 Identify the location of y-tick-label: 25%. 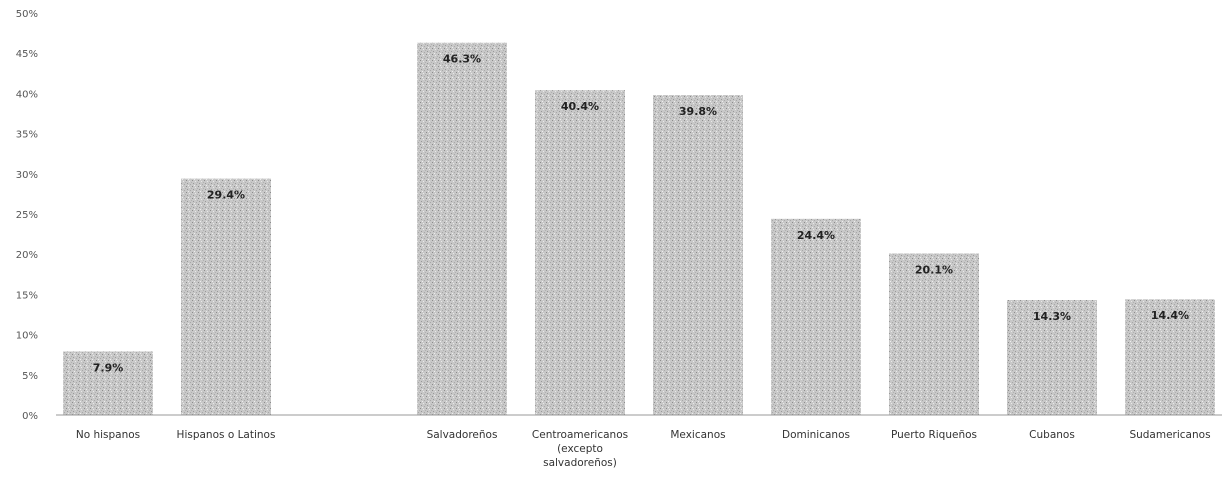
(27, 215).